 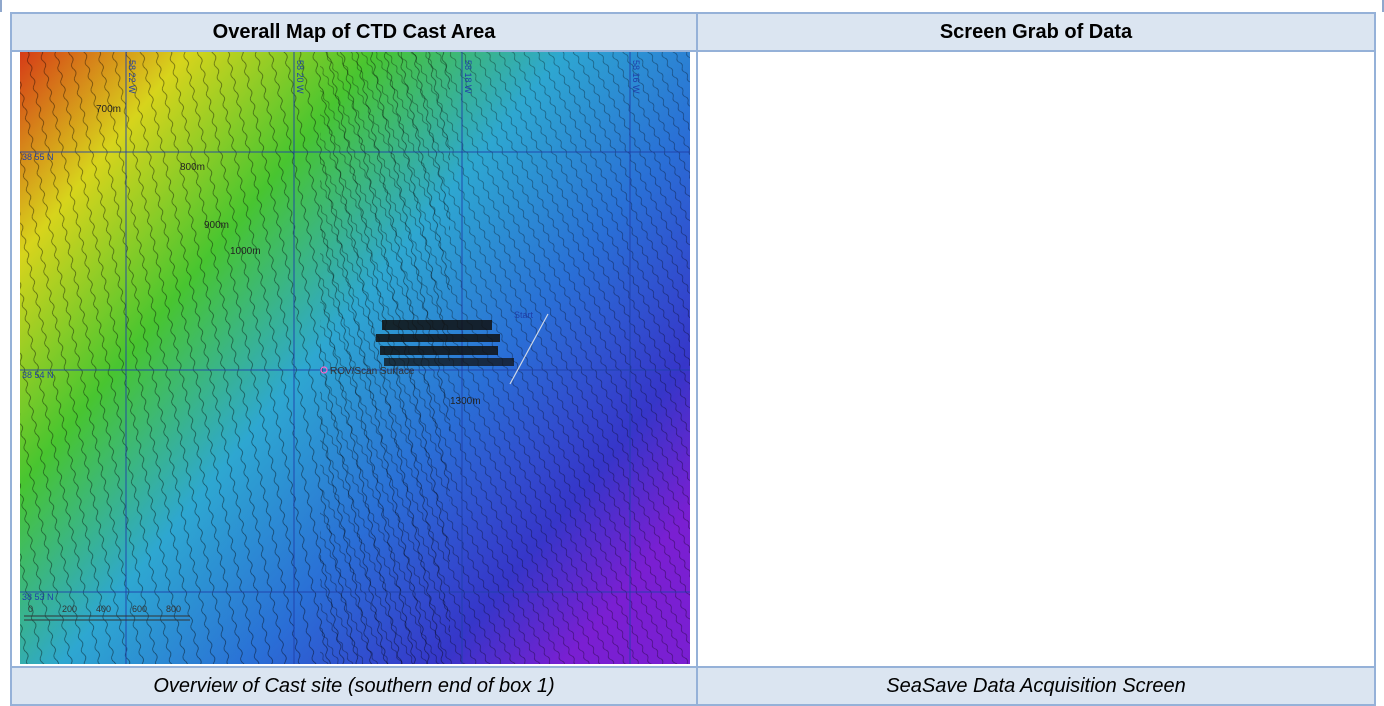 I want to click on header-screen-grab: Screen Grab of Data, so click(x=1036, y=32).